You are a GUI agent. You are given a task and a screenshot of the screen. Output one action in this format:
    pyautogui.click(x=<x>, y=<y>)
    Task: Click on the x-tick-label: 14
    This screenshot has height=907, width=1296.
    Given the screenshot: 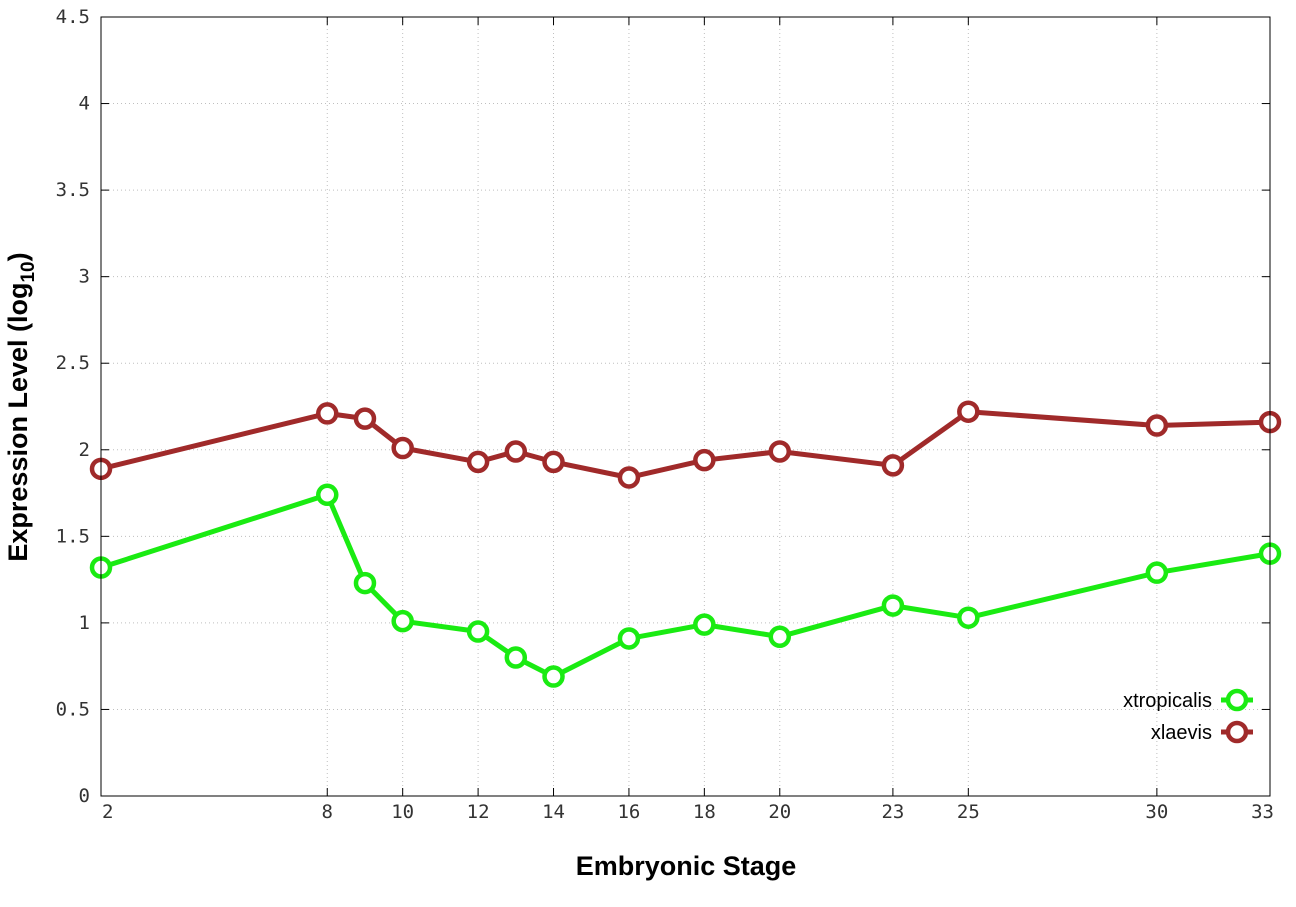 What is the action you would take?
    pyautogui.click(x=553, y=812)
    